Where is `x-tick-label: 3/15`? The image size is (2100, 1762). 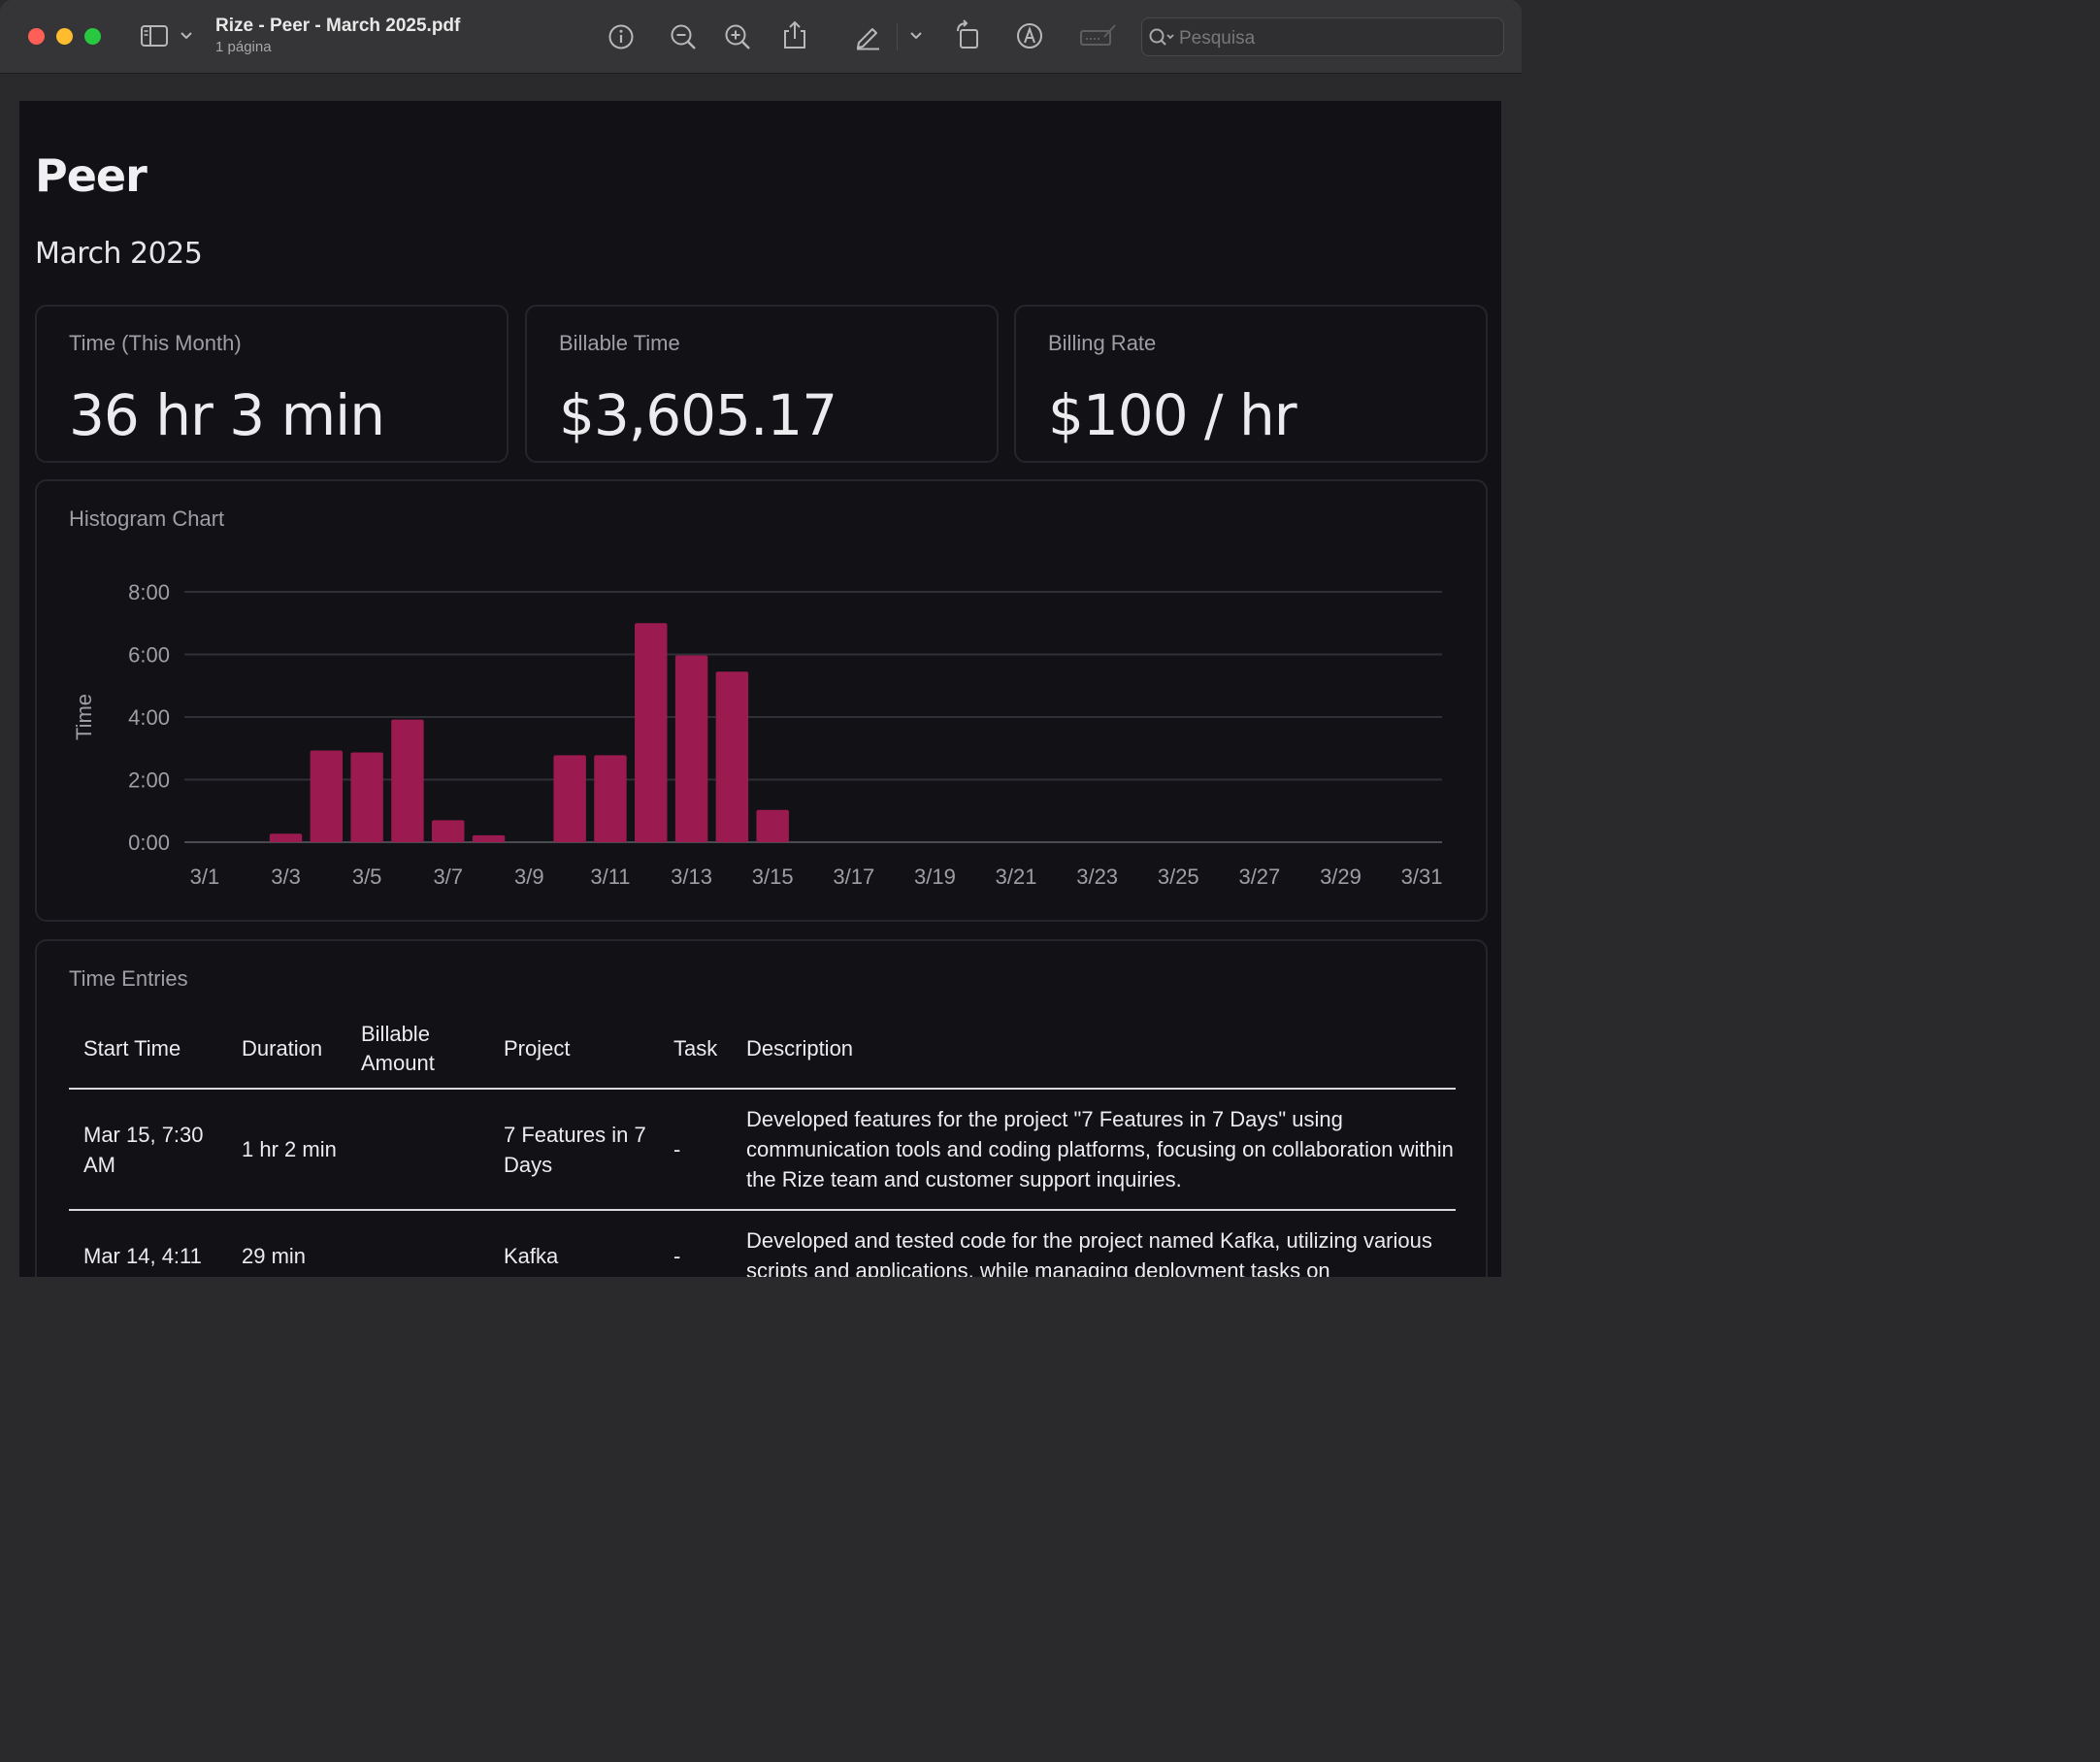
x-tick-label: 3/15 is located at coordinates (773, 877).